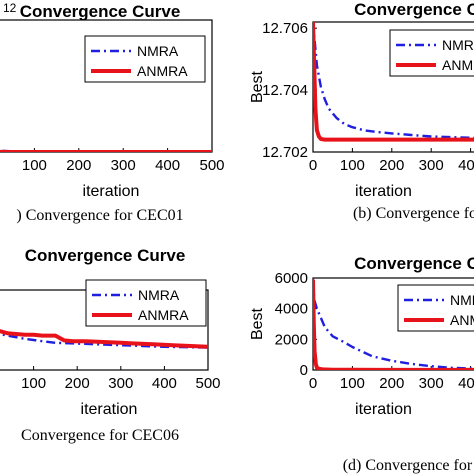 Image resolution: width=474 pixels, height=474 pixels. I want to click on exponent-label: 12, so click(10, 8).